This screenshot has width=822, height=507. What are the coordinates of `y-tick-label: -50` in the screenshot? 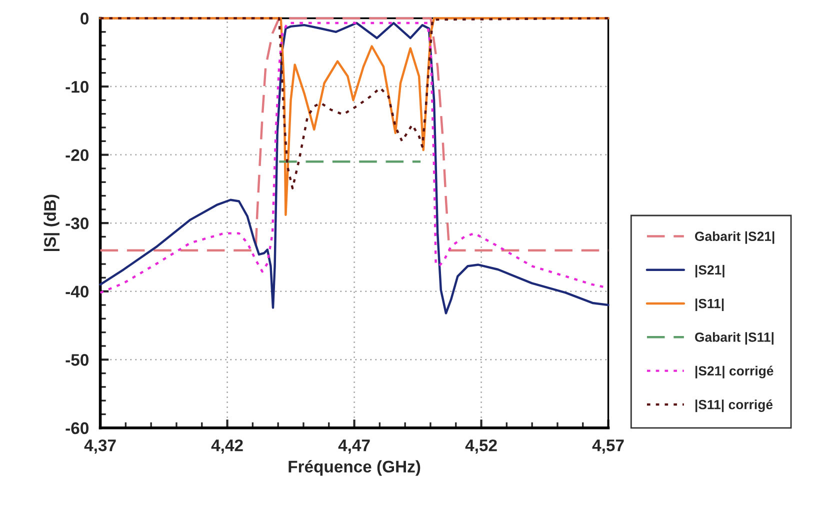 It's located at (77, 360).